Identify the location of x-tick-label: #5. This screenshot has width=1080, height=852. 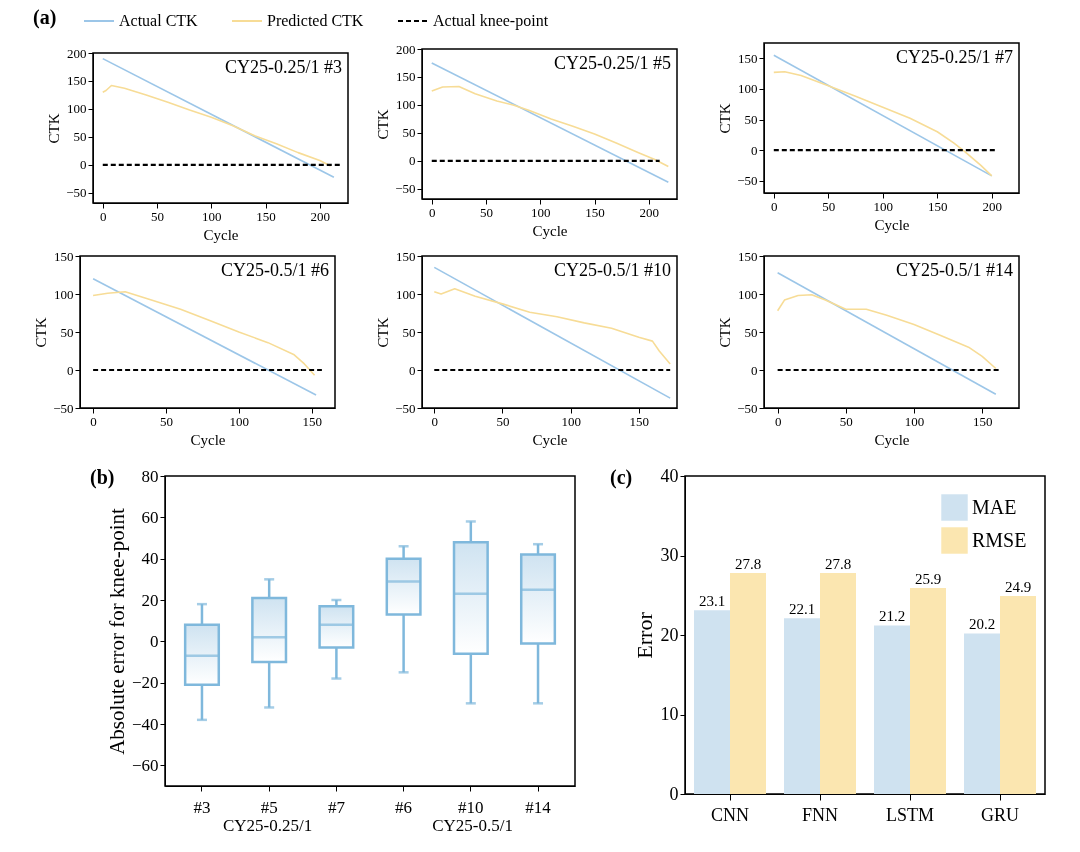
(269, 807).